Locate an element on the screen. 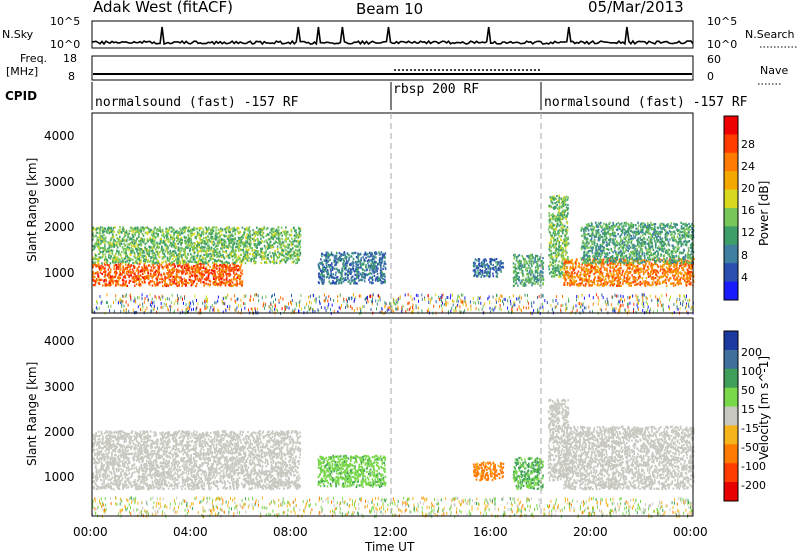  nsky-tick-bottom: 10^0 is located at coordinates (65, 44).